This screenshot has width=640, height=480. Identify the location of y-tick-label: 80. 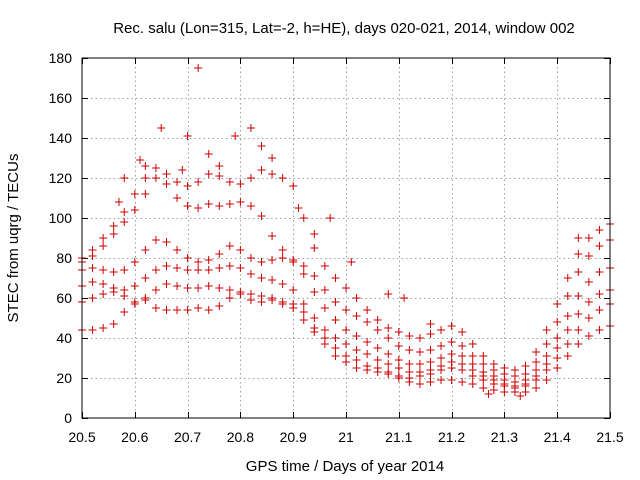
(64, 258).